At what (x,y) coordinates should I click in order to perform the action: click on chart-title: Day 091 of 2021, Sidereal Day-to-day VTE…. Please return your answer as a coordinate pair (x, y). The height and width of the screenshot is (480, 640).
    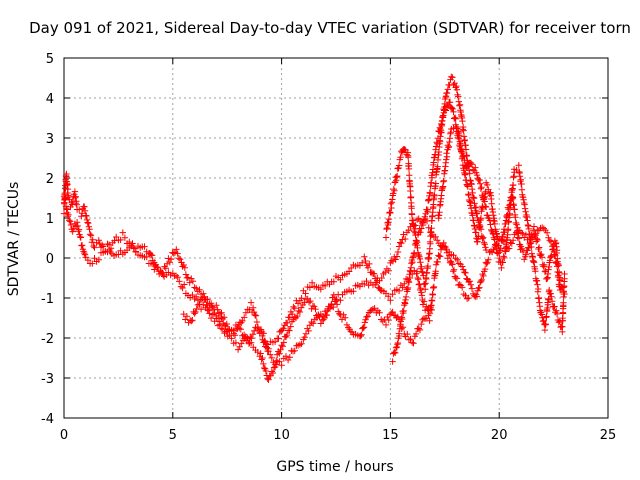
    Looking at the image, I should click on (330, 28).